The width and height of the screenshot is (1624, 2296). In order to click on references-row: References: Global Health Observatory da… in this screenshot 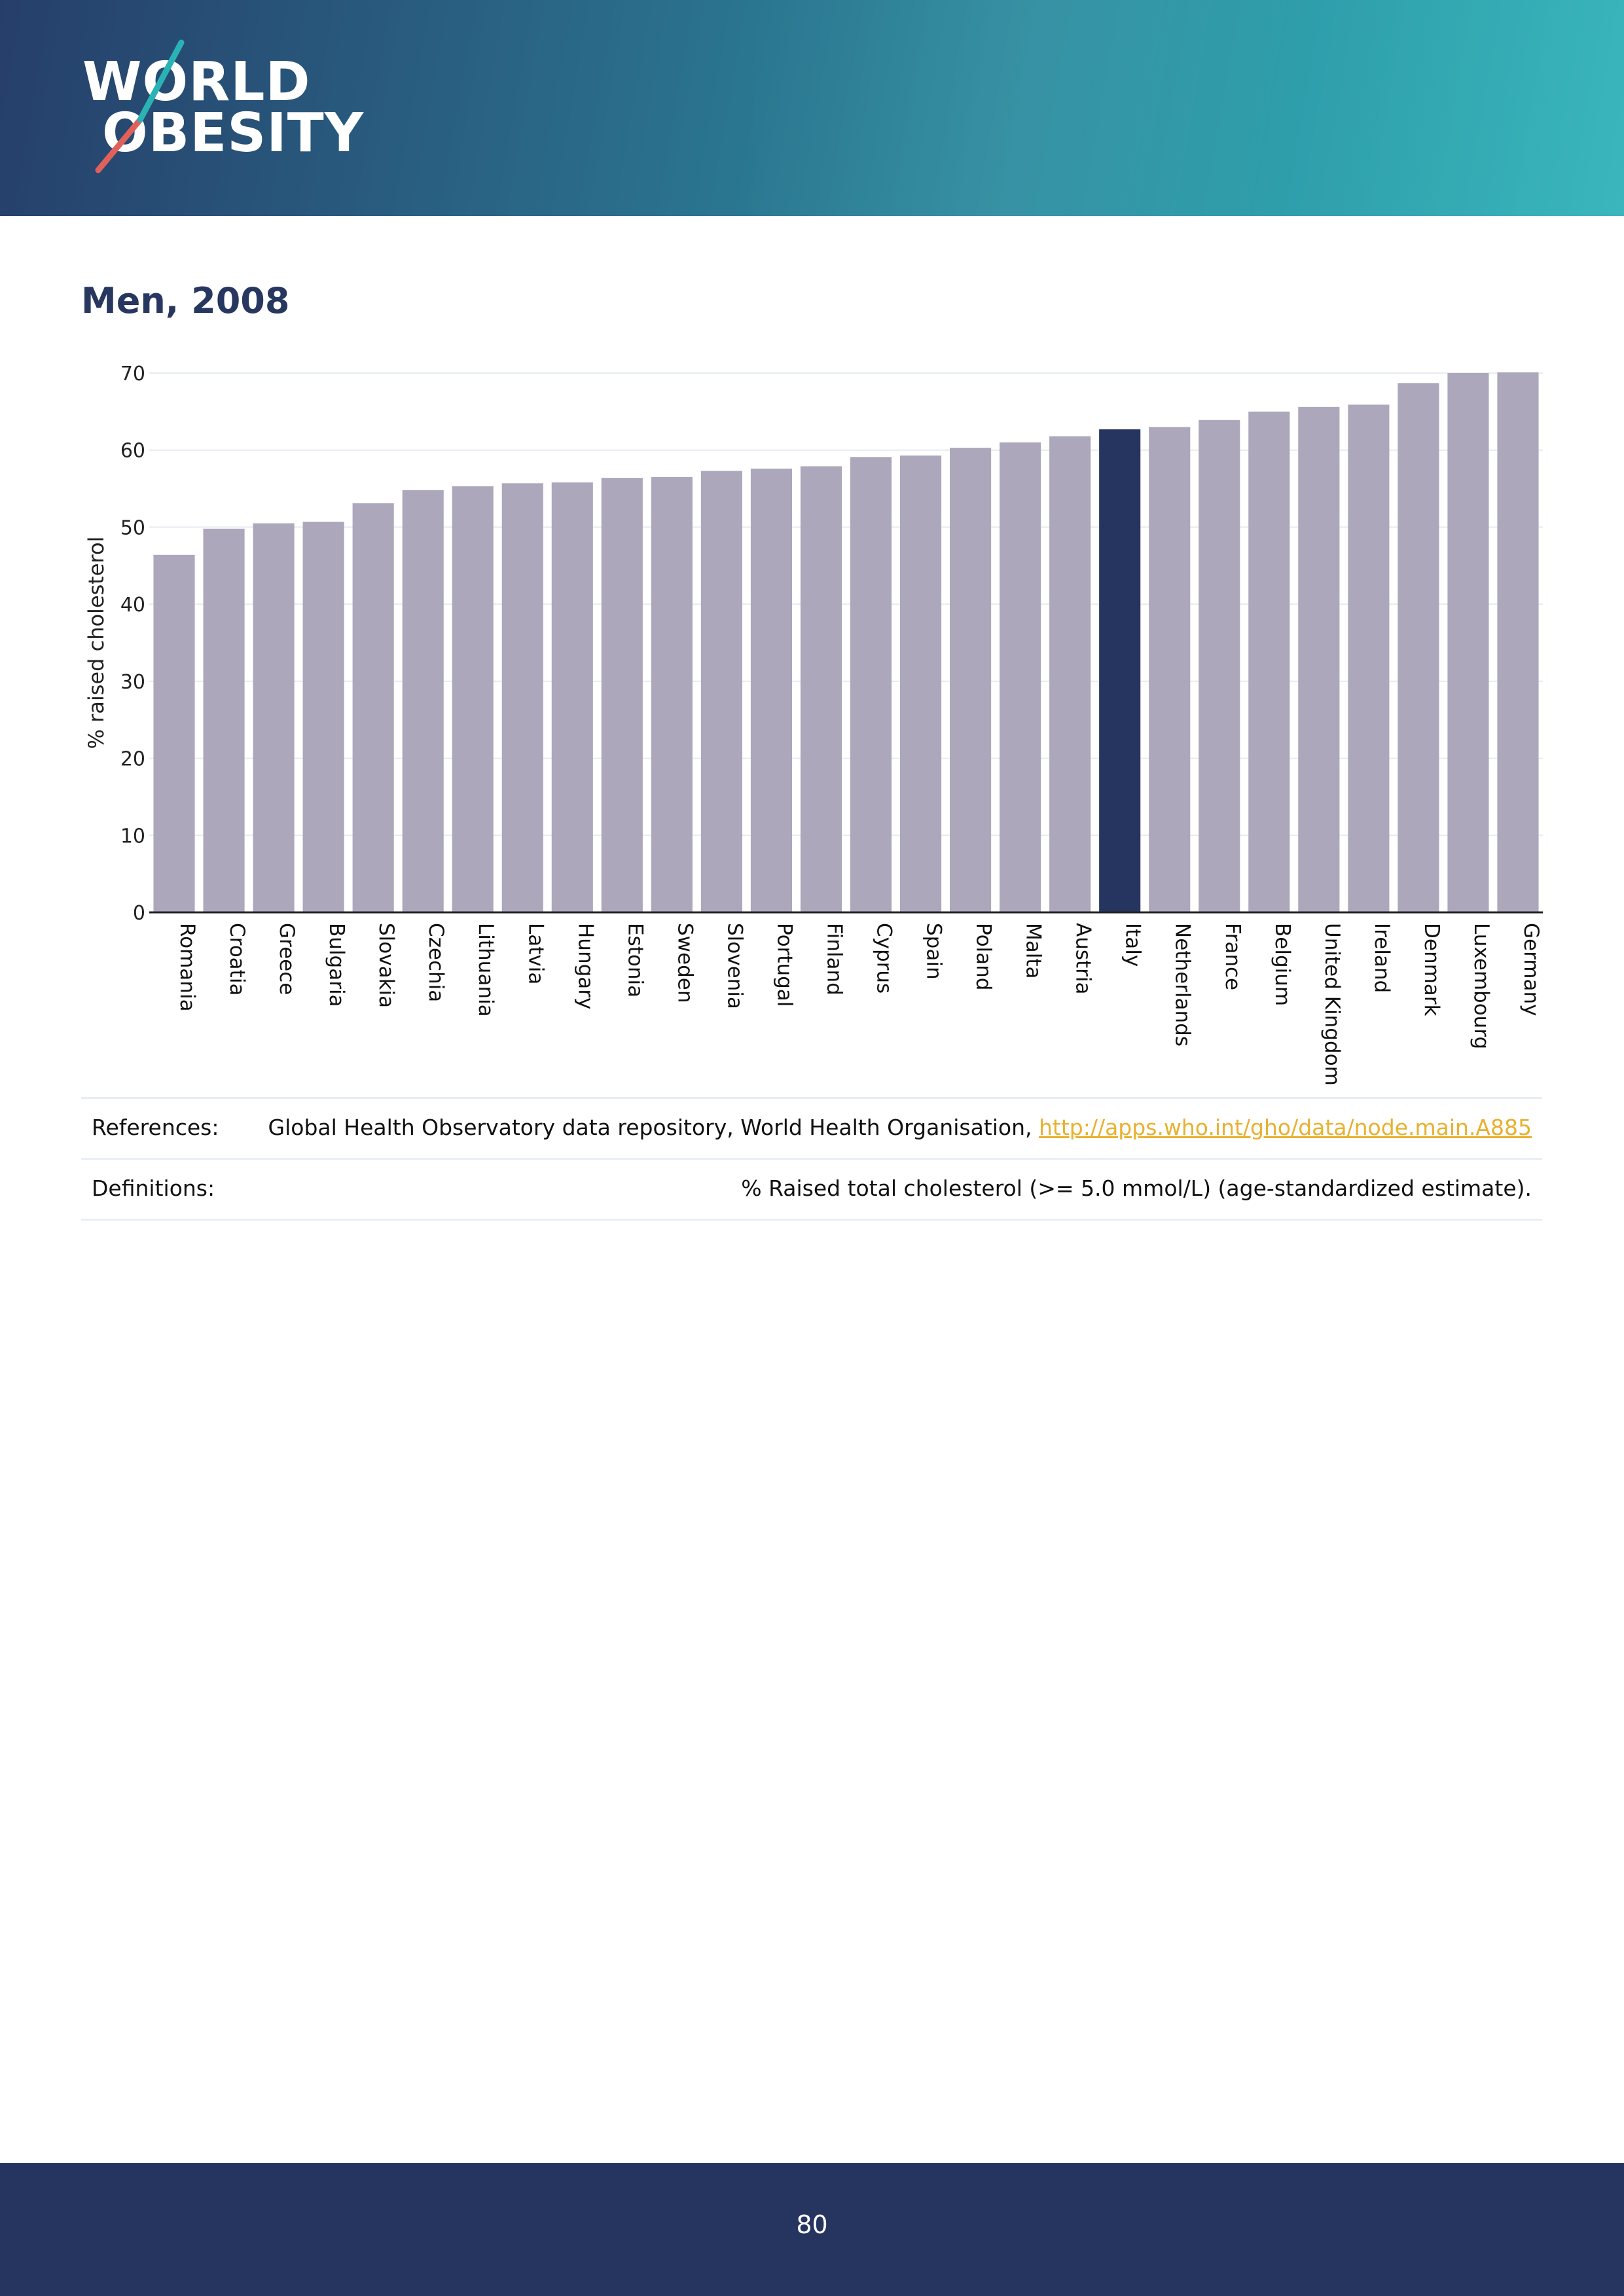, I will do `click(811, 1127)`.